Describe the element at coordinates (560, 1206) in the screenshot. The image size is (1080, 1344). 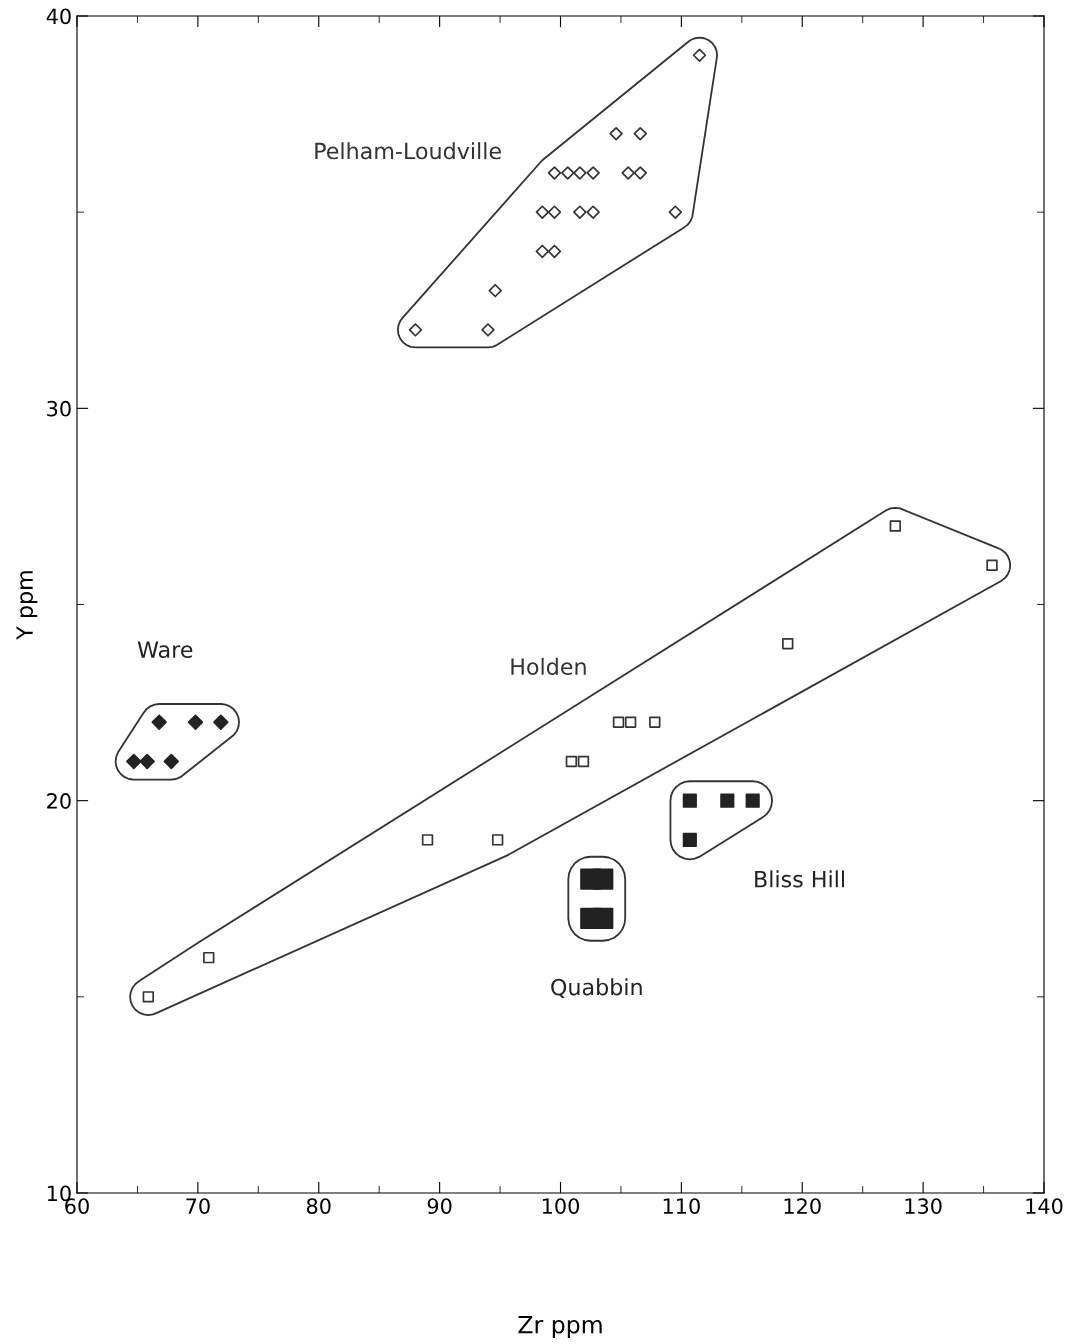
I see `x-tick-label: 100` at that location.